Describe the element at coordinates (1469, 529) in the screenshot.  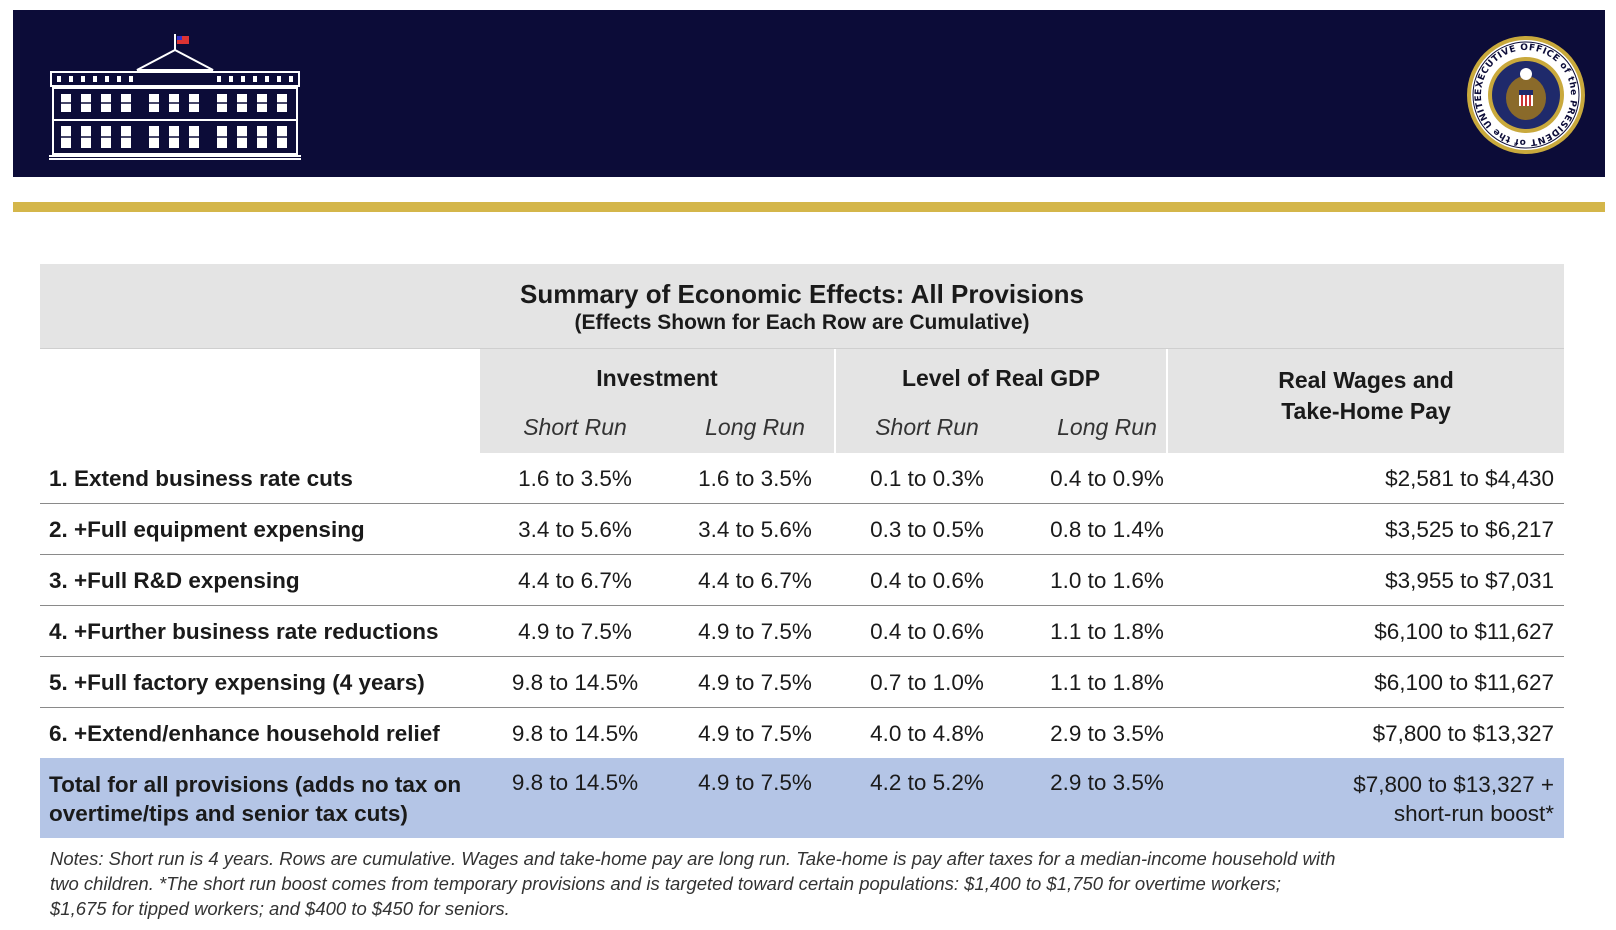
I see `wages-cell: $3,525 to $6,217` at that location.